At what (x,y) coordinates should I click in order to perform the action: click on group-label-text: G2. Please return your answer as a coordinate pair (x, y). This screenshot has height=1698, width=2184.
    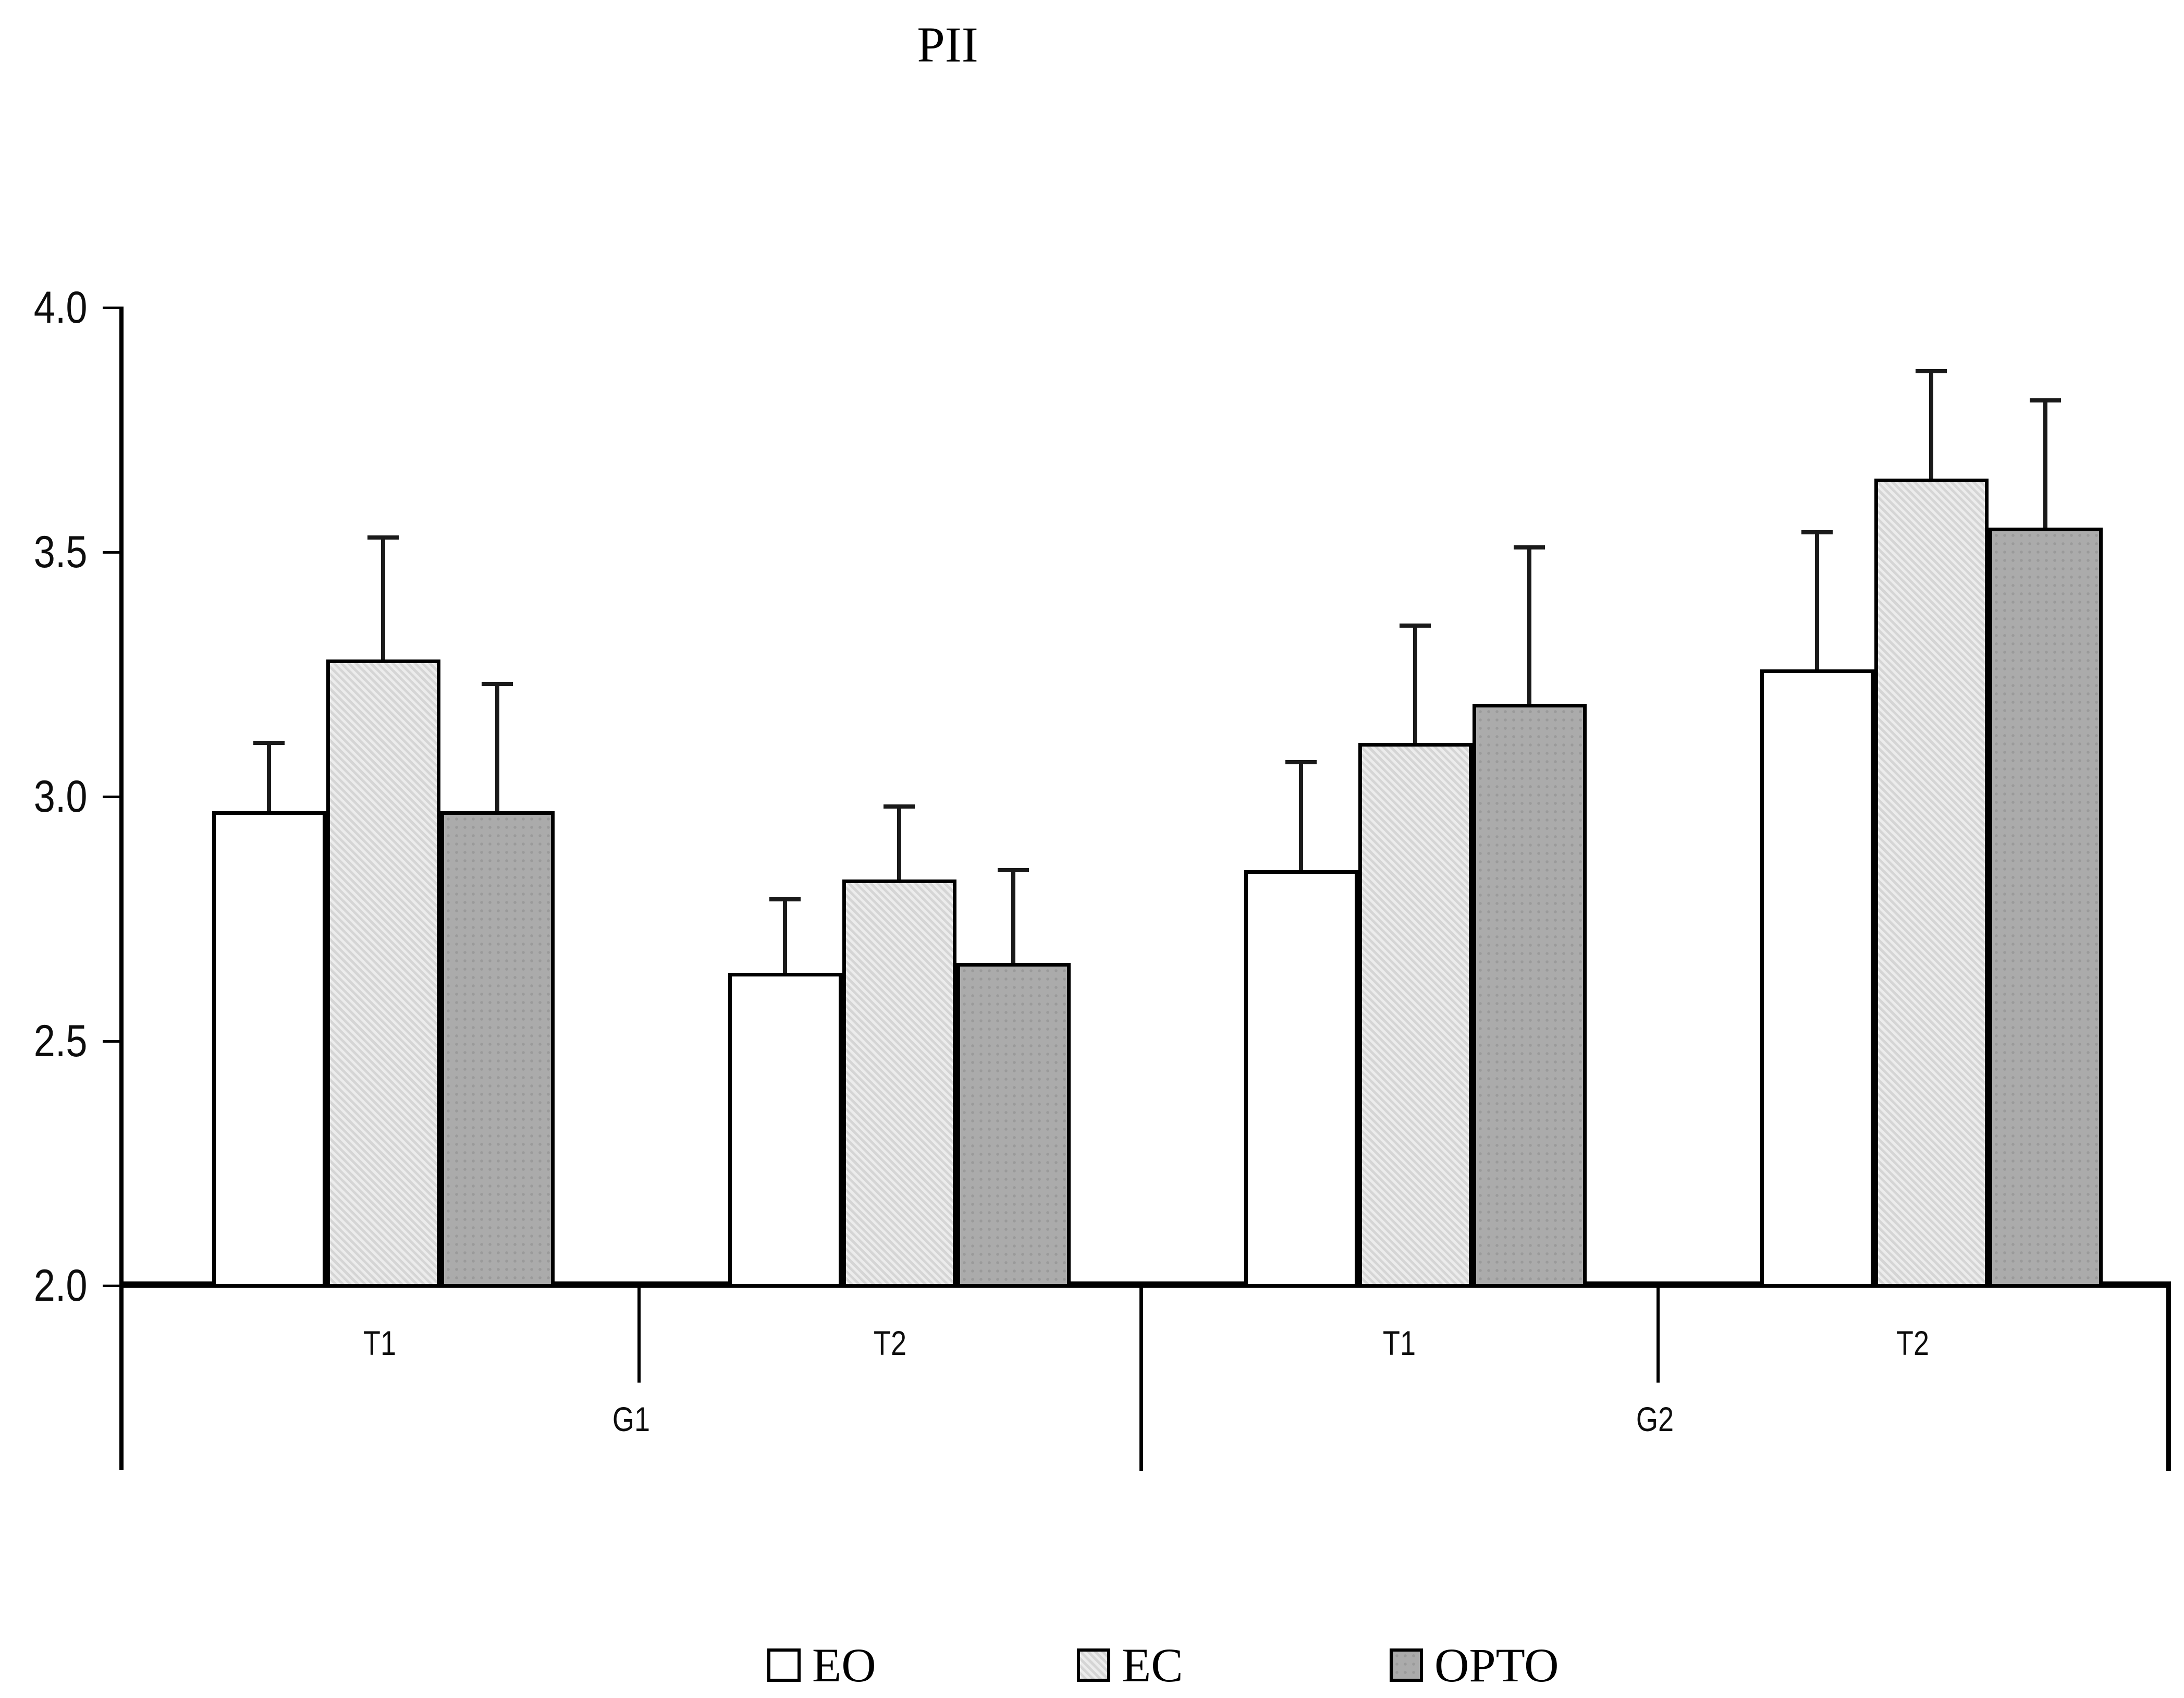
    Looking at the image, I should click on (1655, 1419).